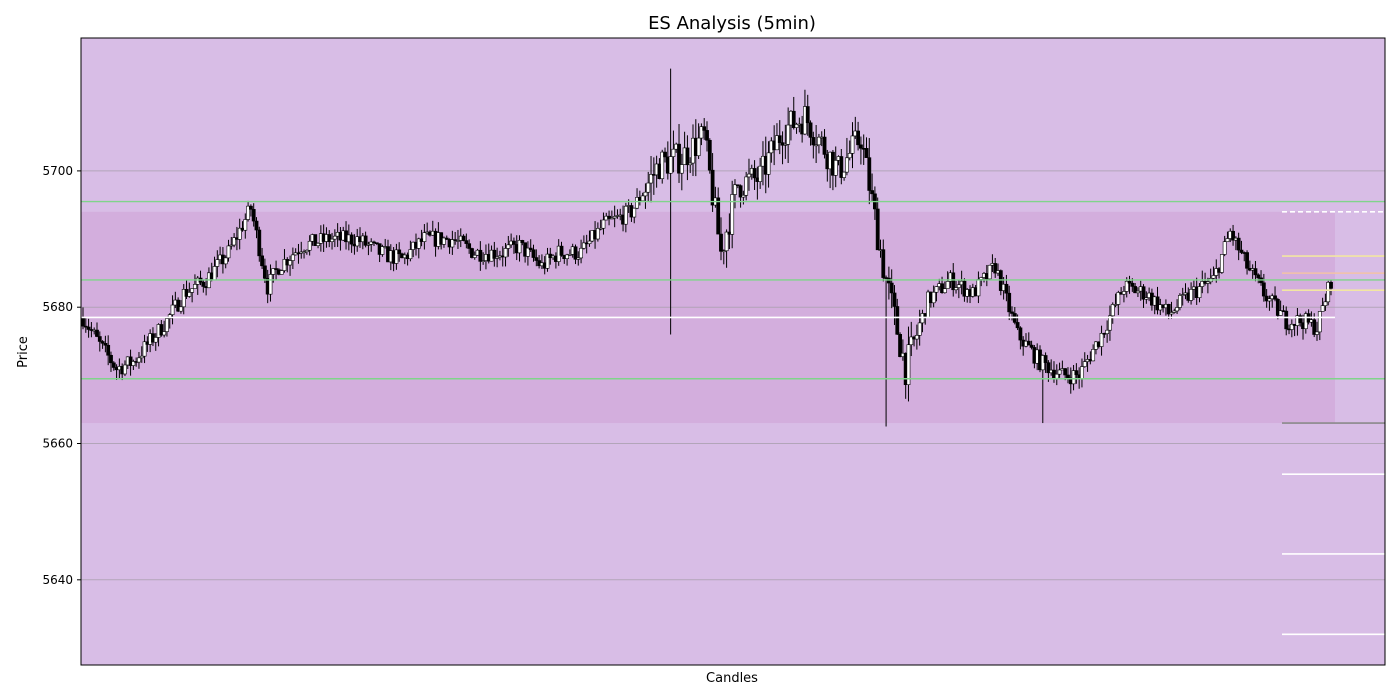 The height and width of the screenshot is (700, 1400). What do you see at coordinates (57, 444) in the screenshot?
I see `y-tick-label: 5660` at bounding box center [57, 444].